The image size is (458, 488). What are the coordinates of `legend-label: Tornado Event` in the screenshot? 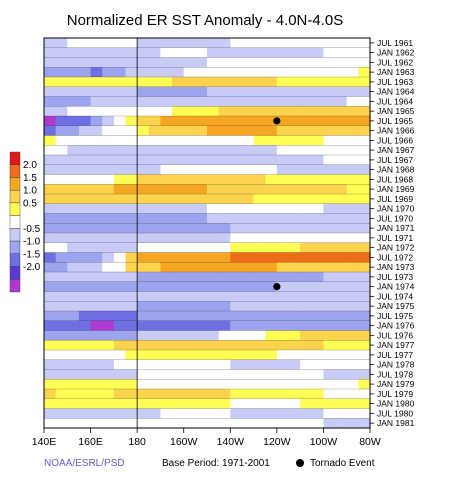 It's located at (342, 463).